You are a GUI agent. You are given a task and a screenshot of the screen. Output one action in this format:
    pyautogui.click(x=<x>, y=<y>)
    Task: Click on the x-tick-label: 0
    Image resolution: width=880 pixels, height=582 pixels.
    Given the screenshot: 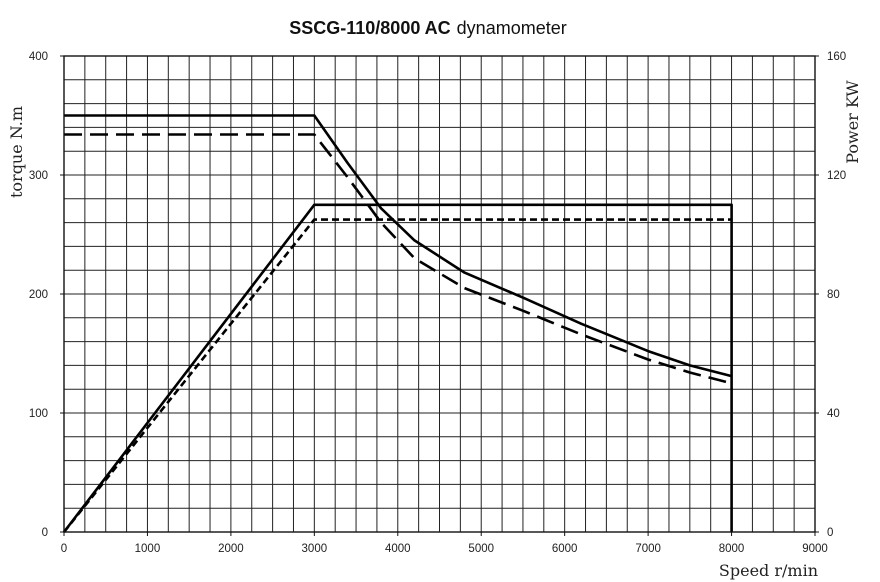 What is the action you would take?
    pyautogui.click(x=64, y=549)
    